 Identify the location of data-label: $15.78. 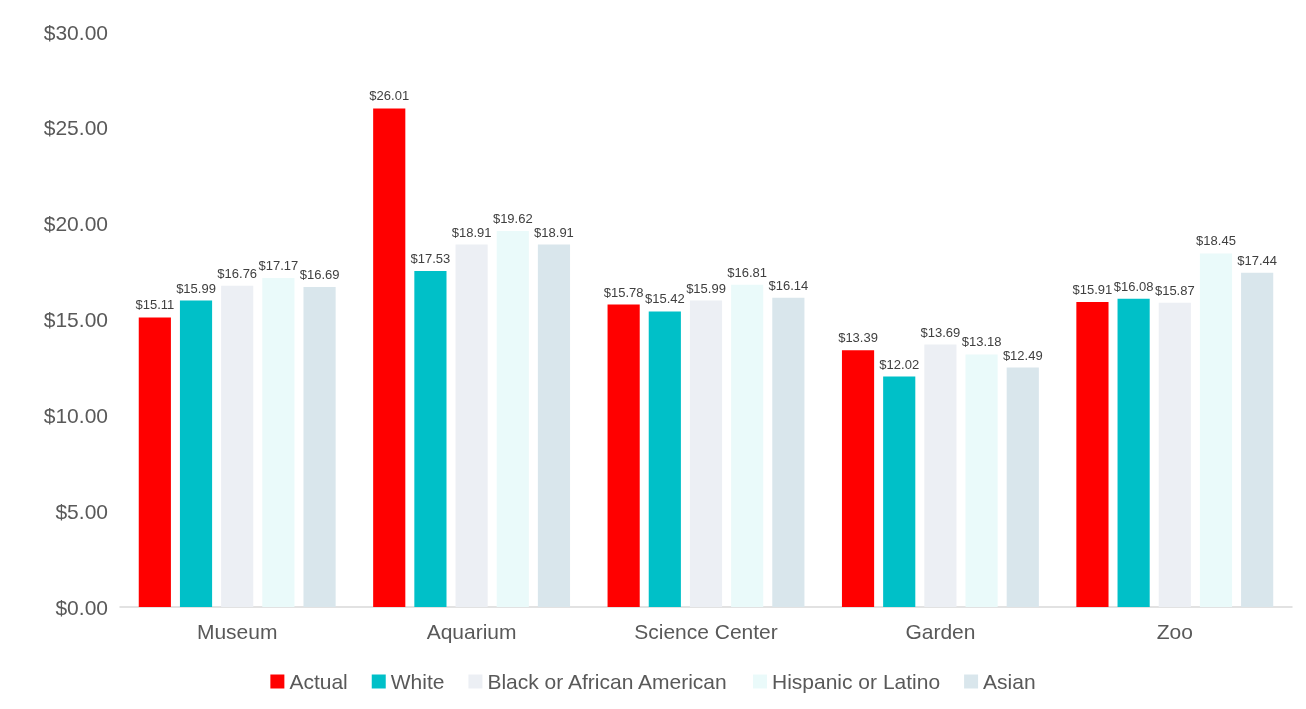
(623, 292).